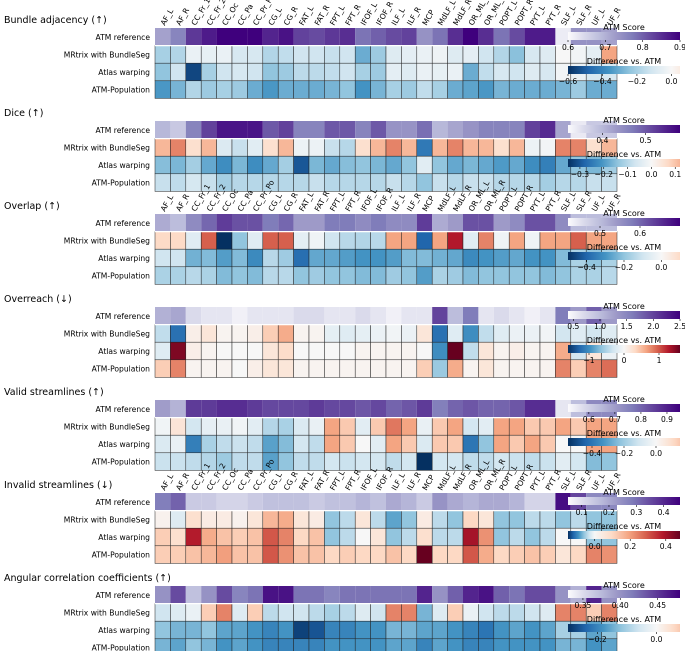  Describe the element at coordinates (624, 628) in the screenshot. I see `diff-colorbar` at that location.